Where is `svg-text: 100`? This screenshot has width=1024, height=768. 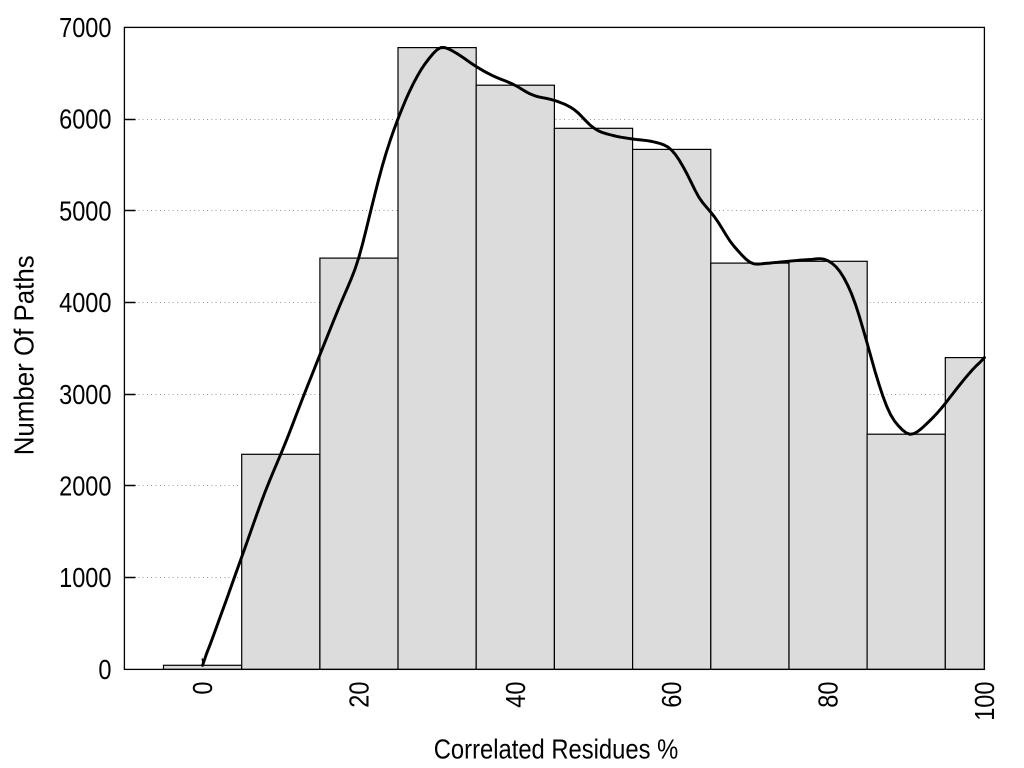
svg-text: 100 is located at coordinates (984, 701).